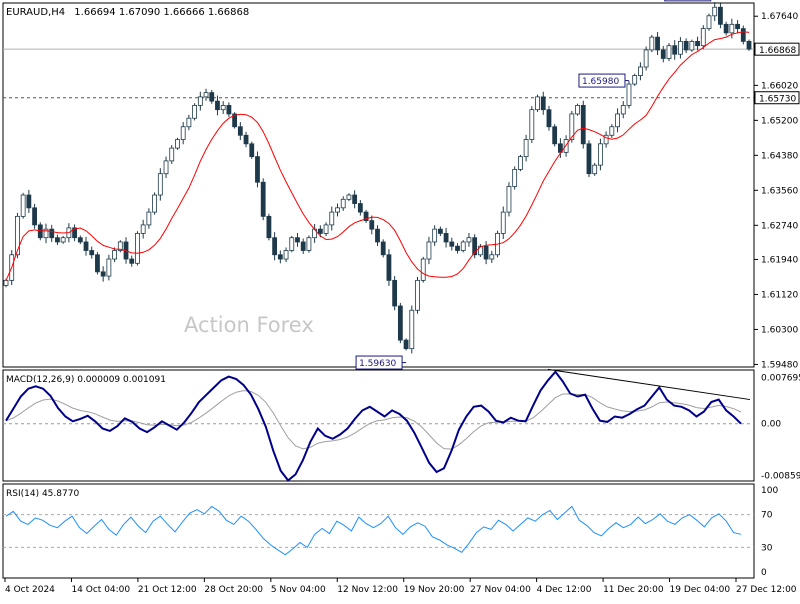 The height and width of the screenshot is (604, 800). What do you see at coordinates (434, 590) in the screenshot?
I see `time-tick-label: 19 Nov 20:00` at bounding box center [434, 590].